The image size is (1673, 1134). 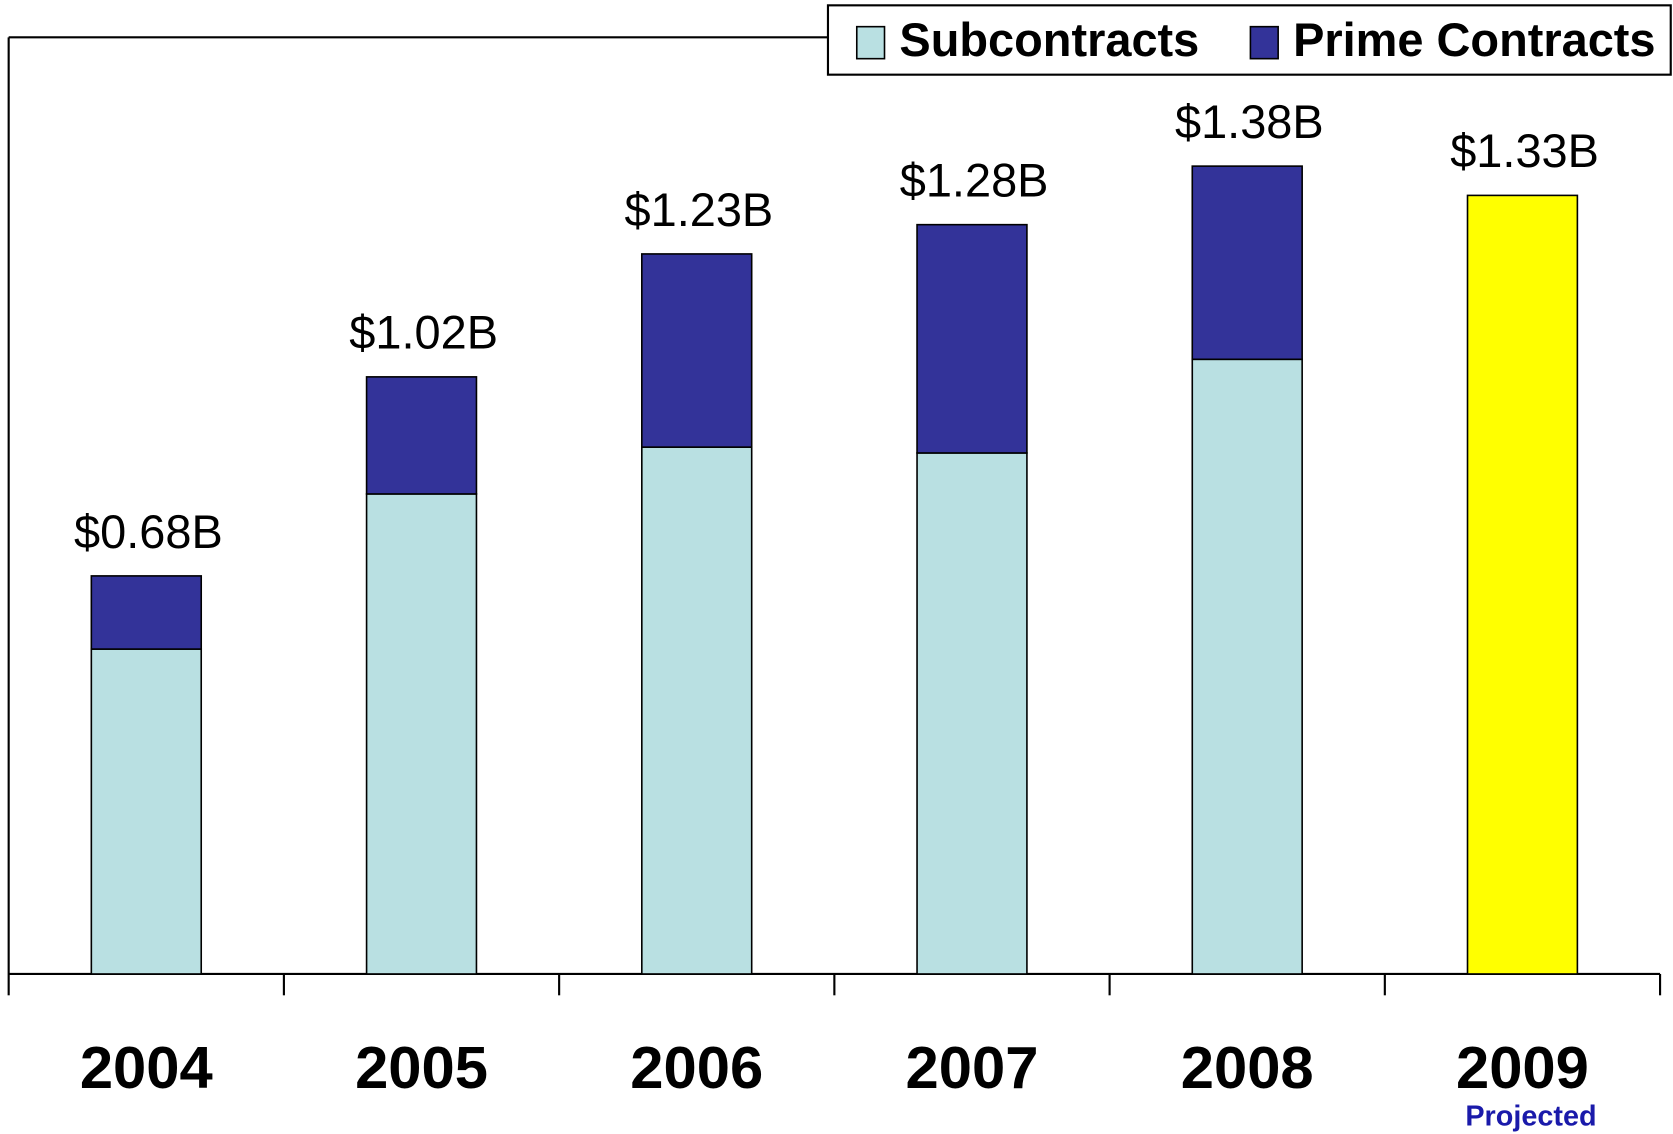 I want to click on x-tick-label: 2004, so click(x=146, y=1067).